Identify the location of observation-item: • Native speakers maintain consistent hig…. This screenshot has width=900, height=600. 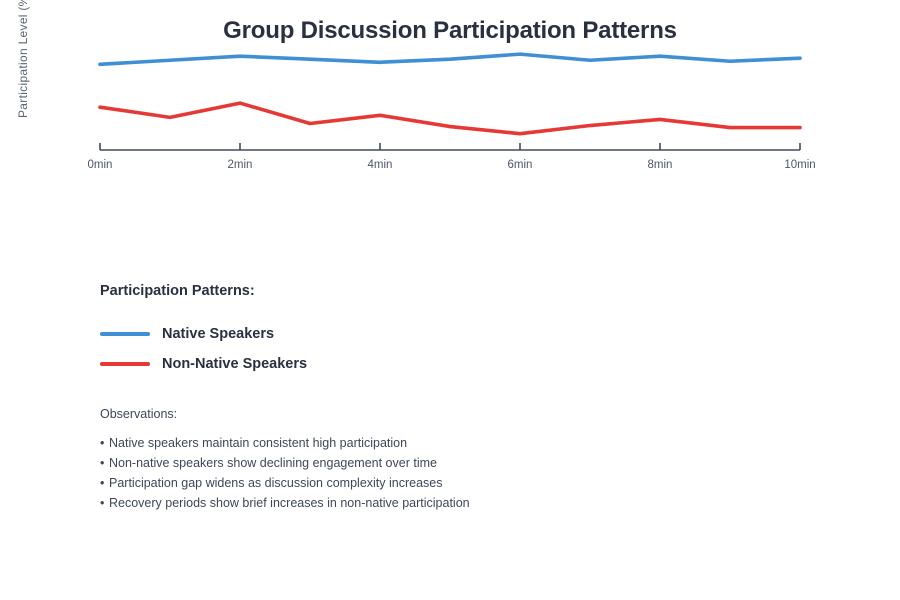
(450, 443).